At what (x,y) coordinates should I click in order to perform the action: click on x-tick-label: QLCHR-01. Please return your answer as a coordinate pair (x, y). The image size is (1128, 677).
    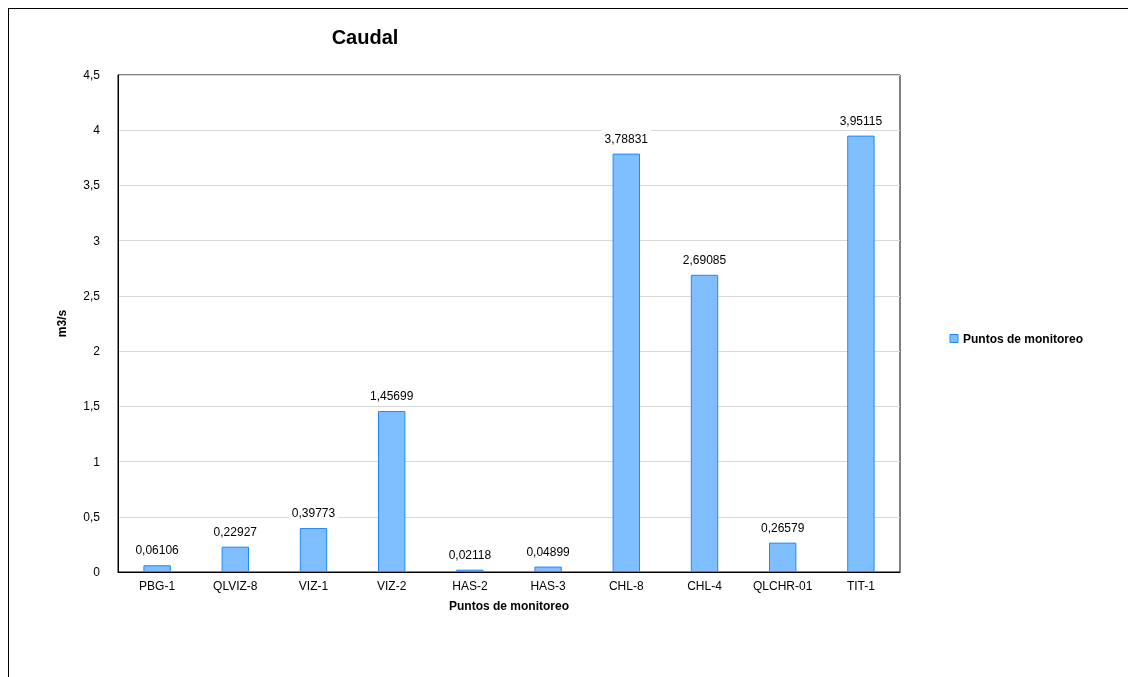
    Looking at the image, I should click on (783, 586).